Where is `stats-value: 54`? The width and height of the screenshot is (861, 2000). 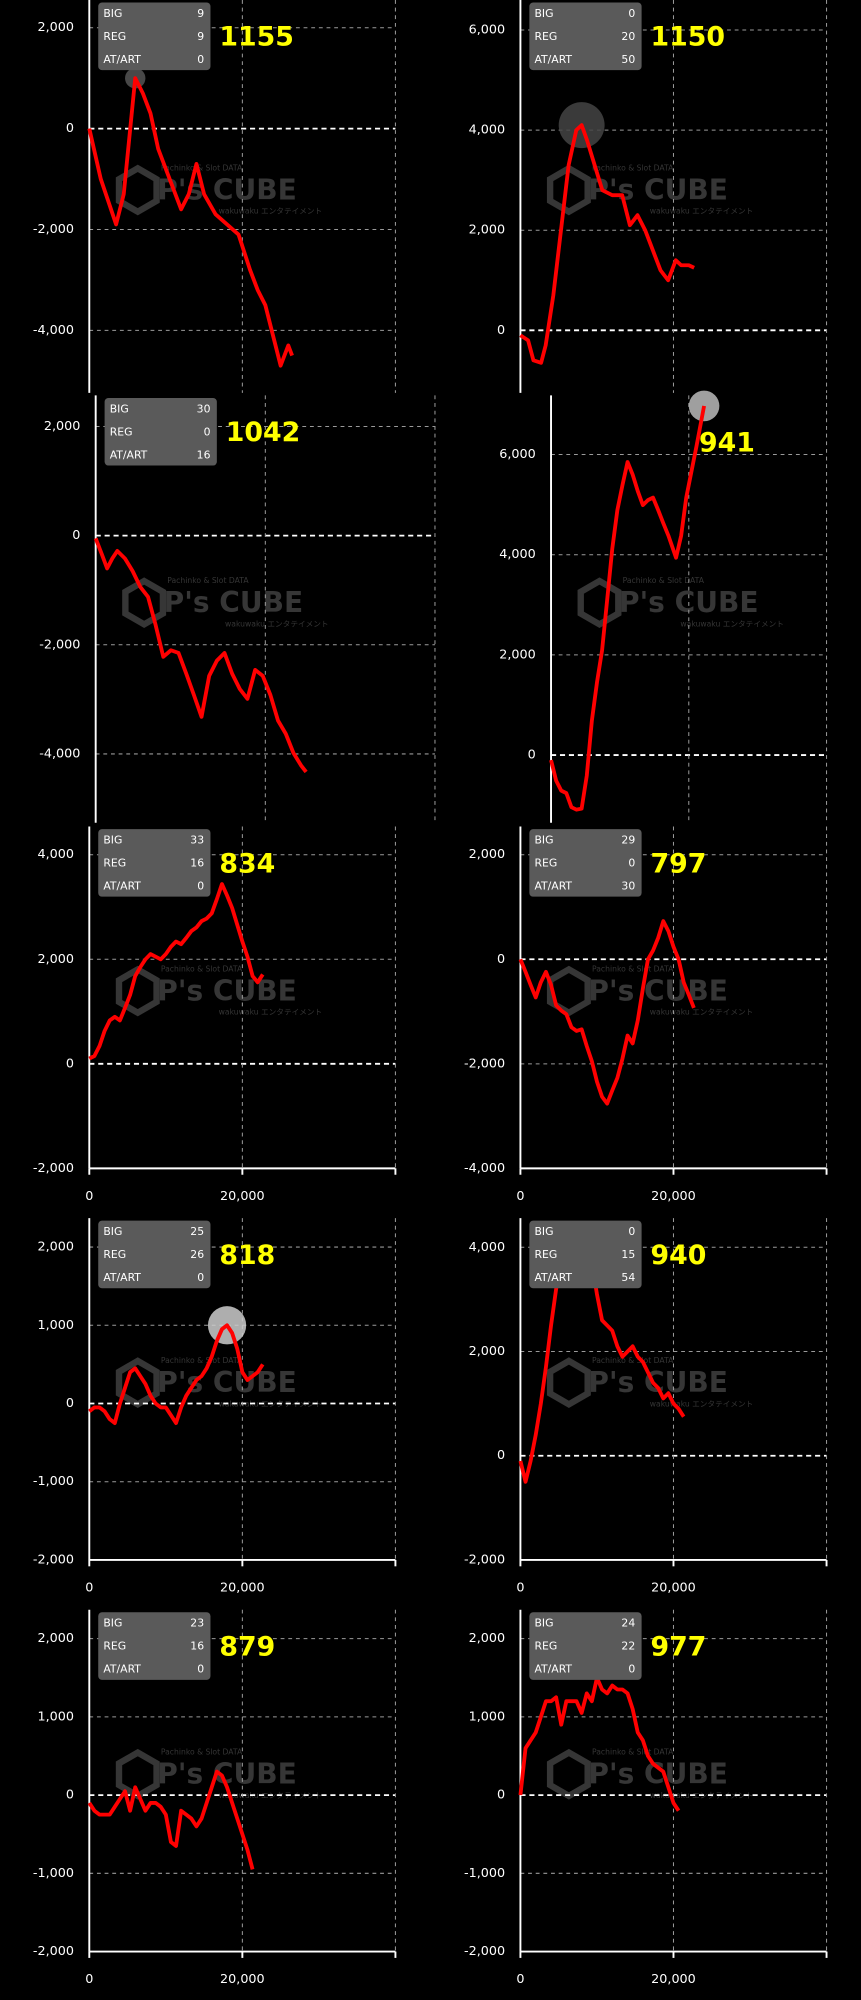
stats-value: 54 is located at coordinates (628, 1277).